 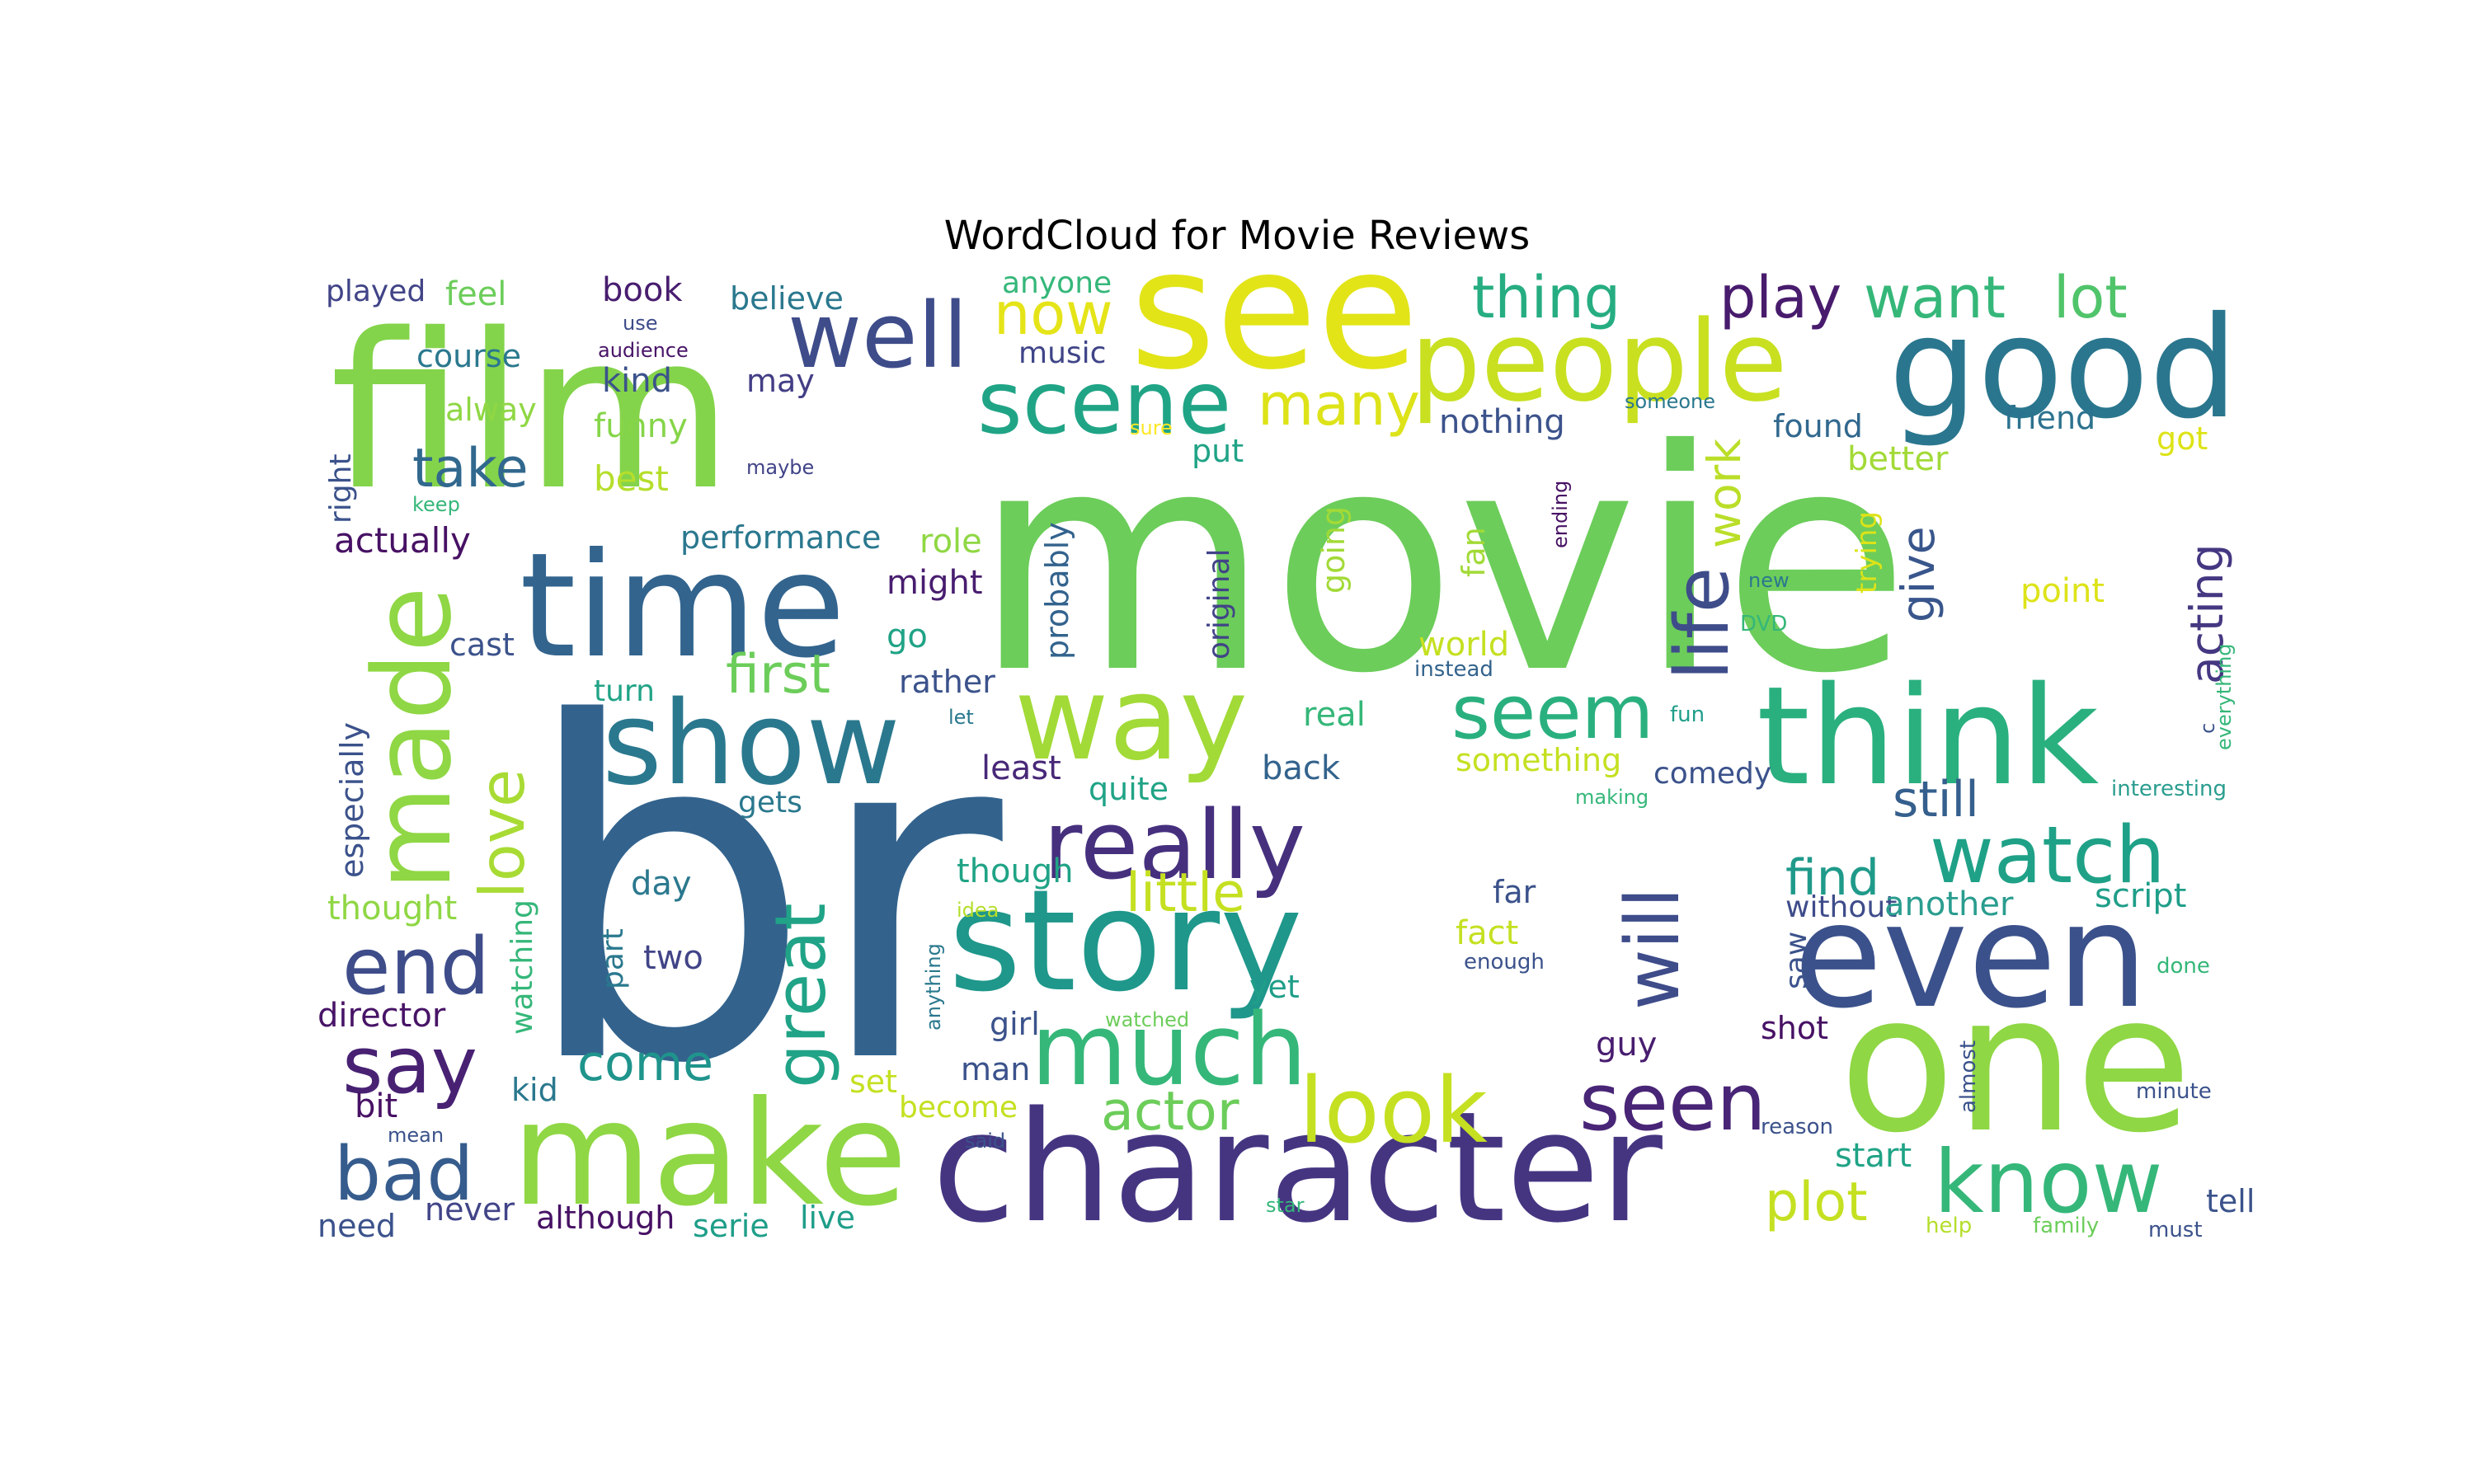 I want to click on word-time: time, so click(x=682, y=606).